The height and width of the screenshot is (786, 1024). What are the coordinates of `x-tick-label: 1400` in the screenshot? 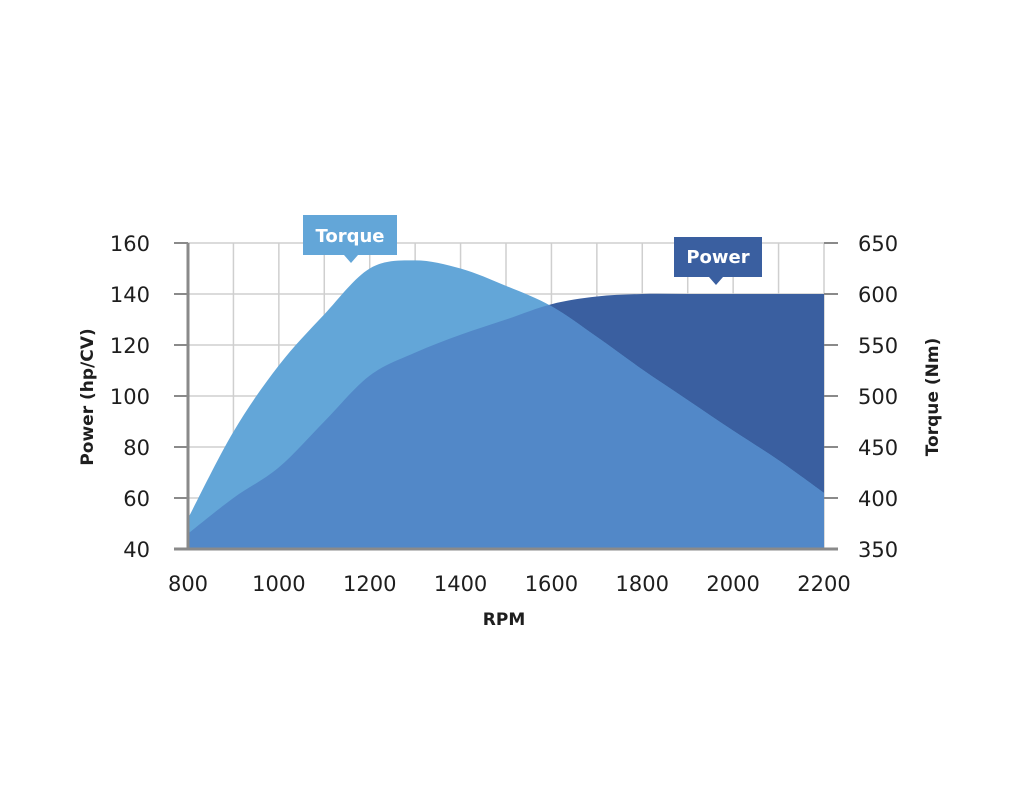 It's located at (460, 584).